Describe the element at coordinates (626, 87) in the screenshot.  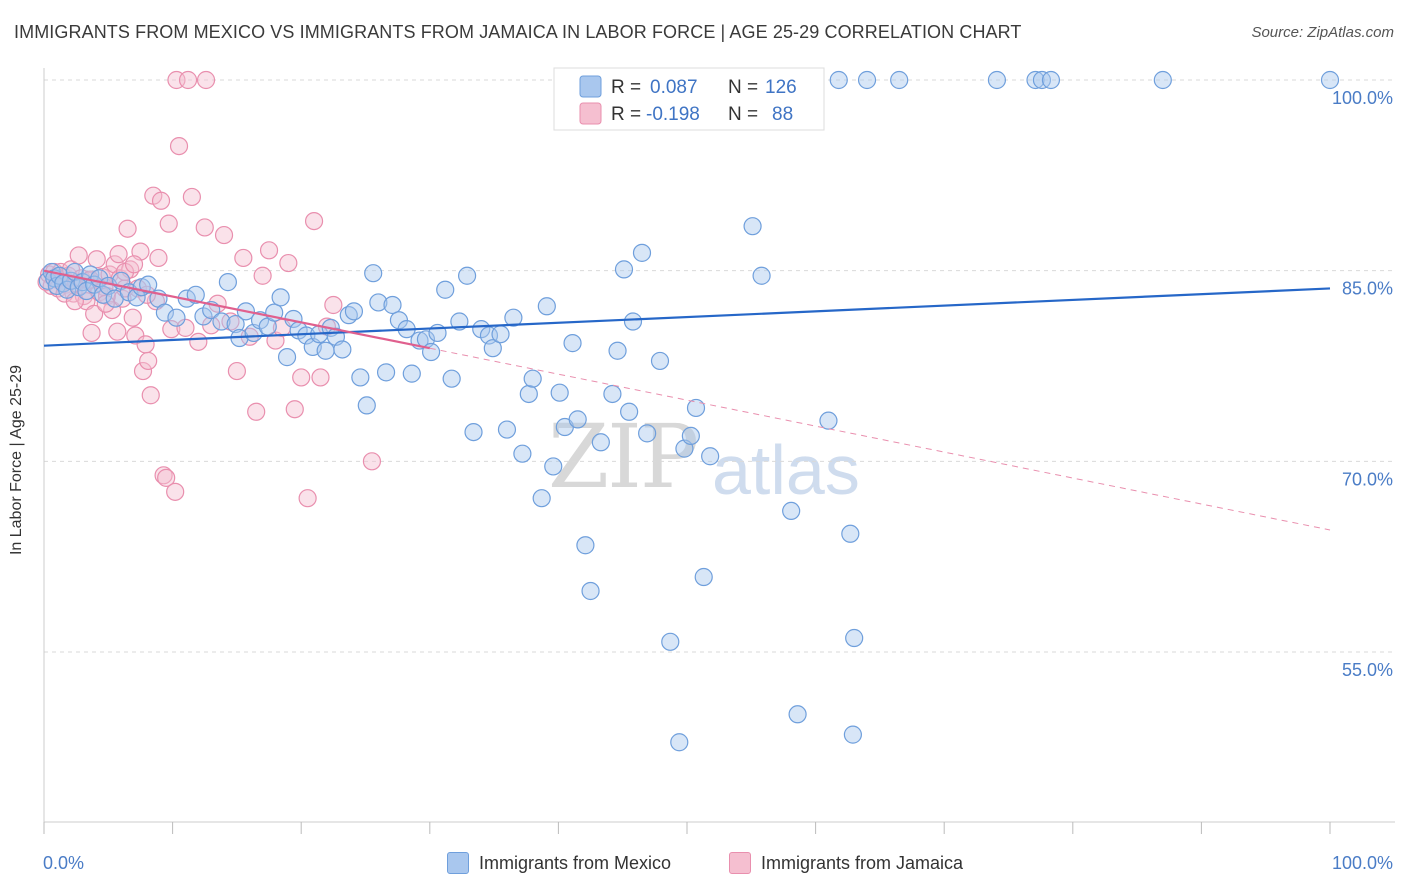
I see `legend-mexico-r-label: R =` at that location.